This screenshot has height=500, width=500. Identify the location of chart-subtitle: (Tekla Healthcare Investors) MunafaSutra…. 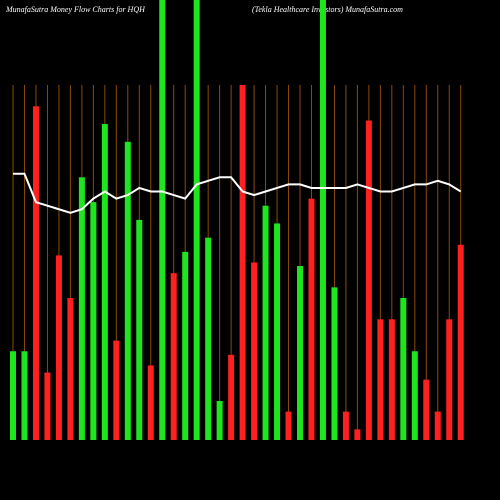
(327, 9).